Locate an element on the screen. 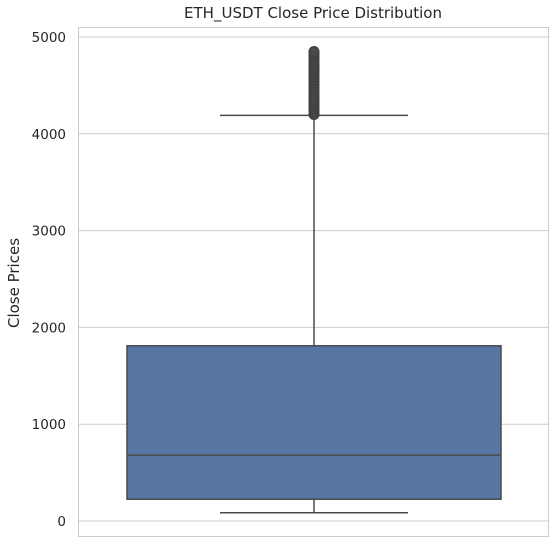  y-tick-label: 3000 is located at coordinates (49, 232).